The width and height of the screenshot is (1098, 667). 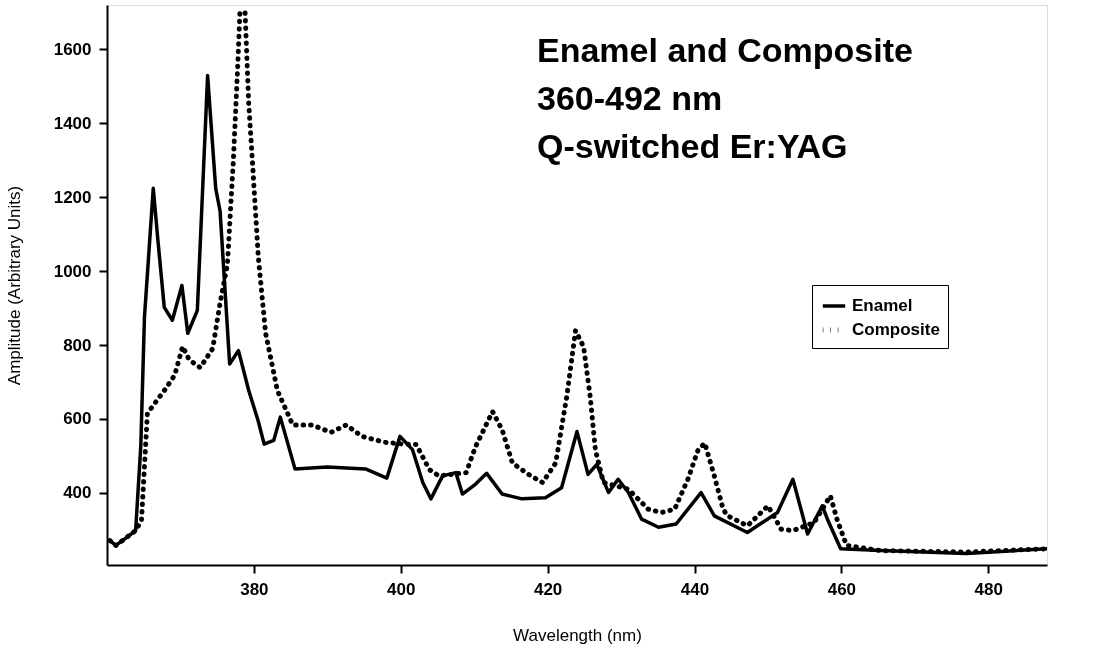 I want to click on x-tick-label: 460, so click(x=842, y=589).